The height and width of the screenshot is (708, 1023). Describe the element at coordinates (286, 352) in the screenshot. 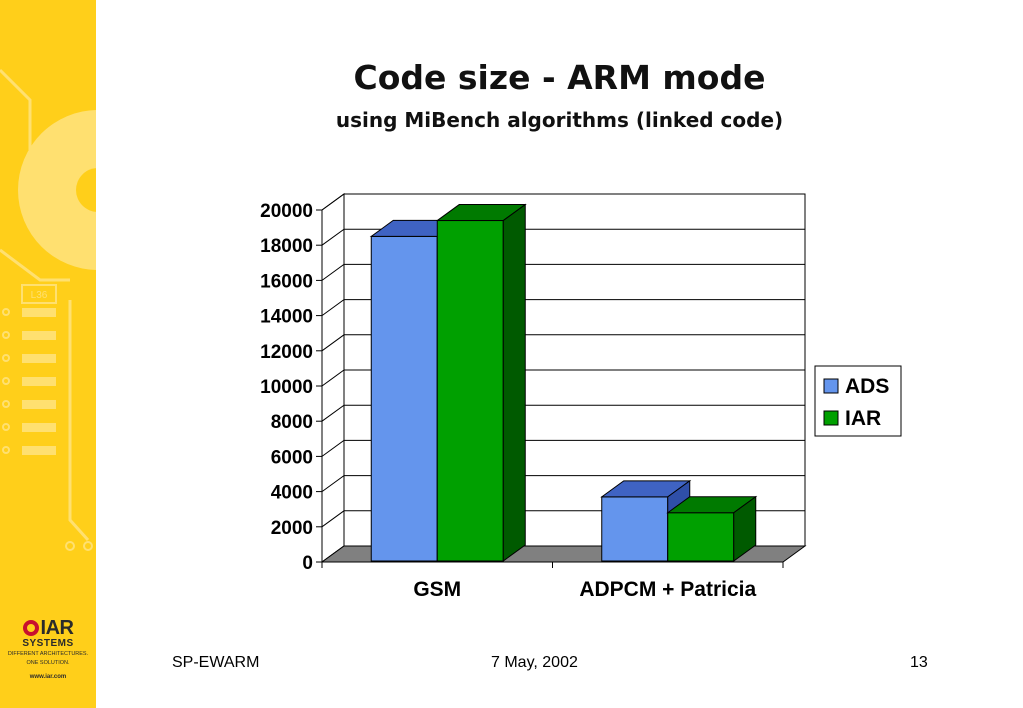

I see `y-tick-label: 12000` at that location.